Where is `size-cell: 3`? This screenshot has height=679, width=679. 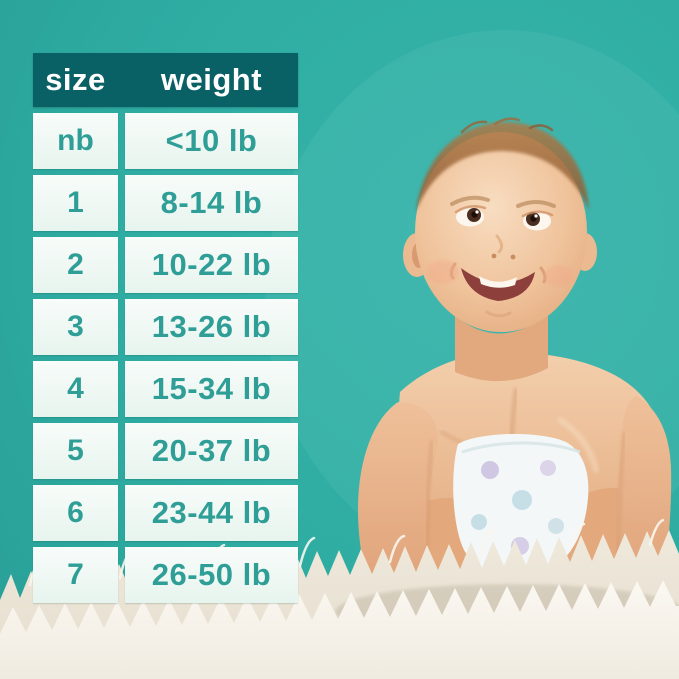 size-cell: 3 is located at coordinates (75, 327).